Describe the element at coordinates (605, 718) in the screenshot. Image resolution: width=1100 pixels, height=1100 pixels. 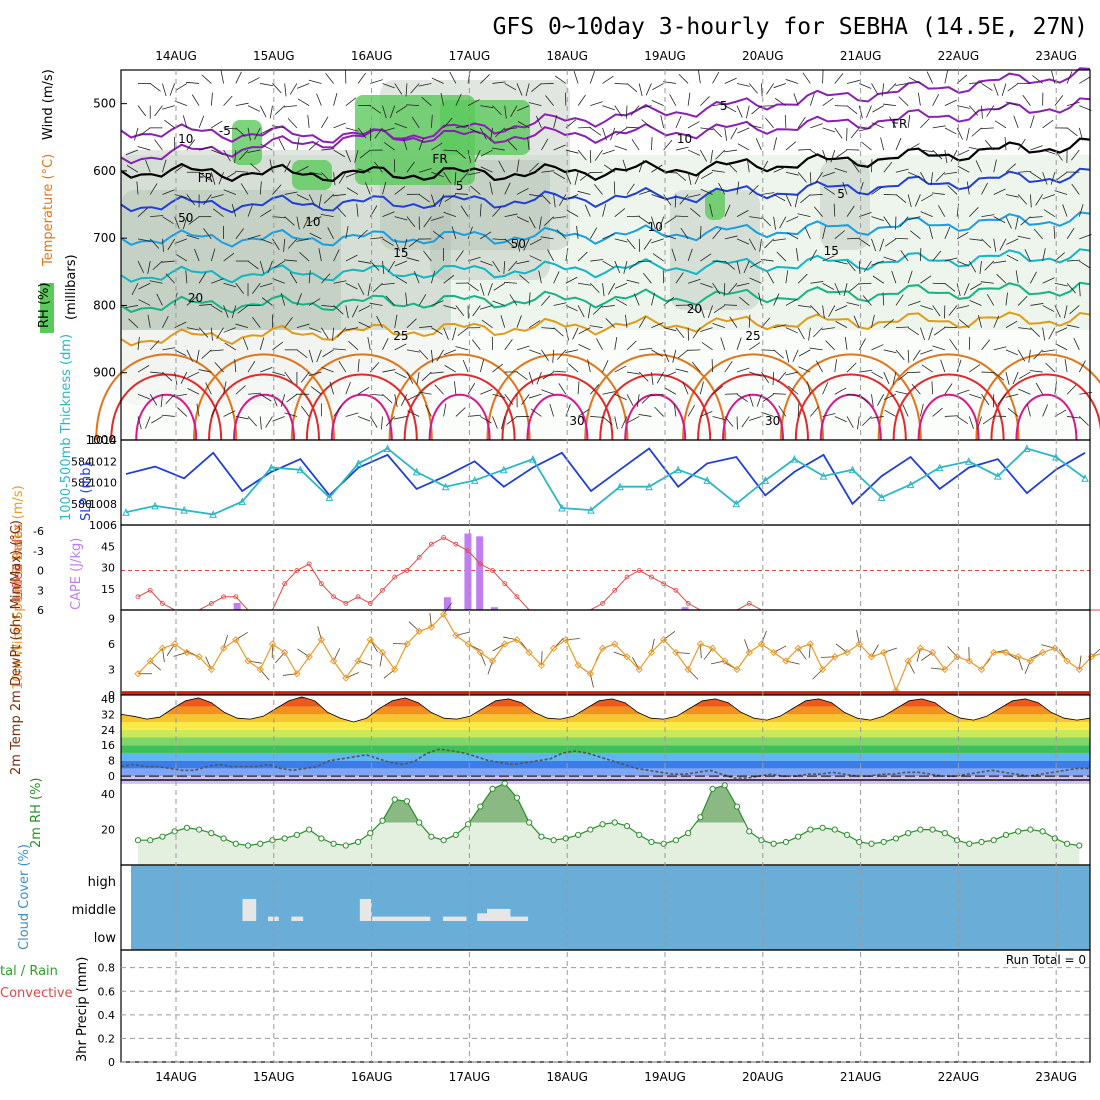
I see `temperature-color-band` at that location.